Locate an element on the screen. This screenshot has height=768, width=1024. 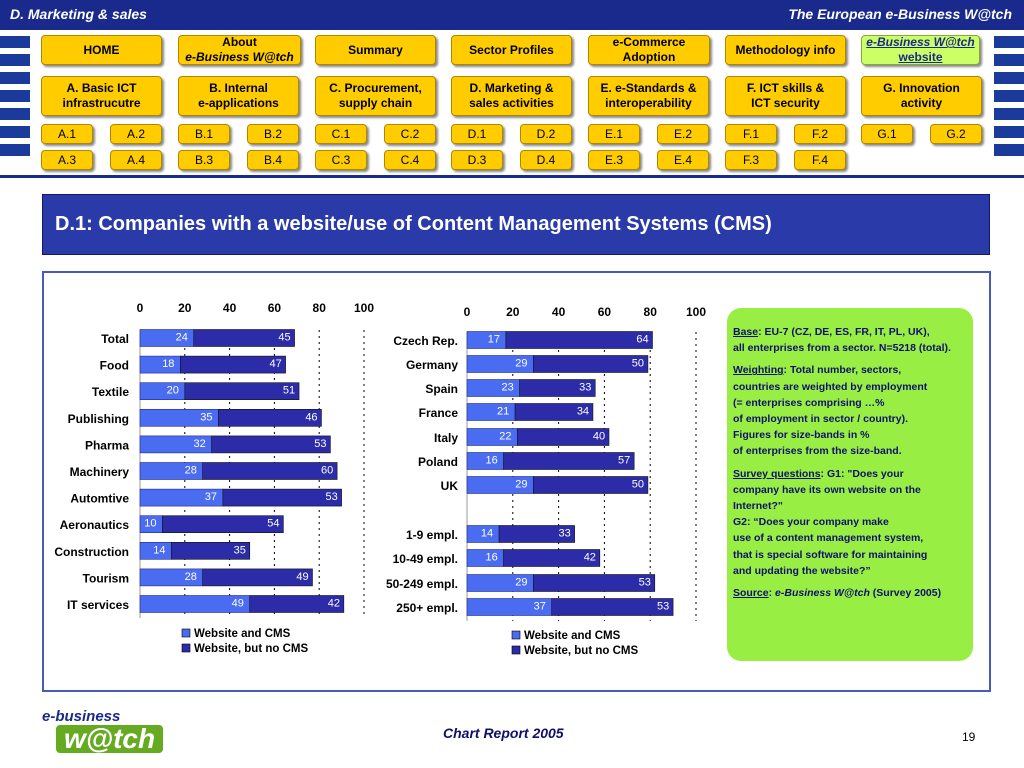
nav-section-a-button: A. Basic ICT infrastrucutre is located at coordinates (101, 96).